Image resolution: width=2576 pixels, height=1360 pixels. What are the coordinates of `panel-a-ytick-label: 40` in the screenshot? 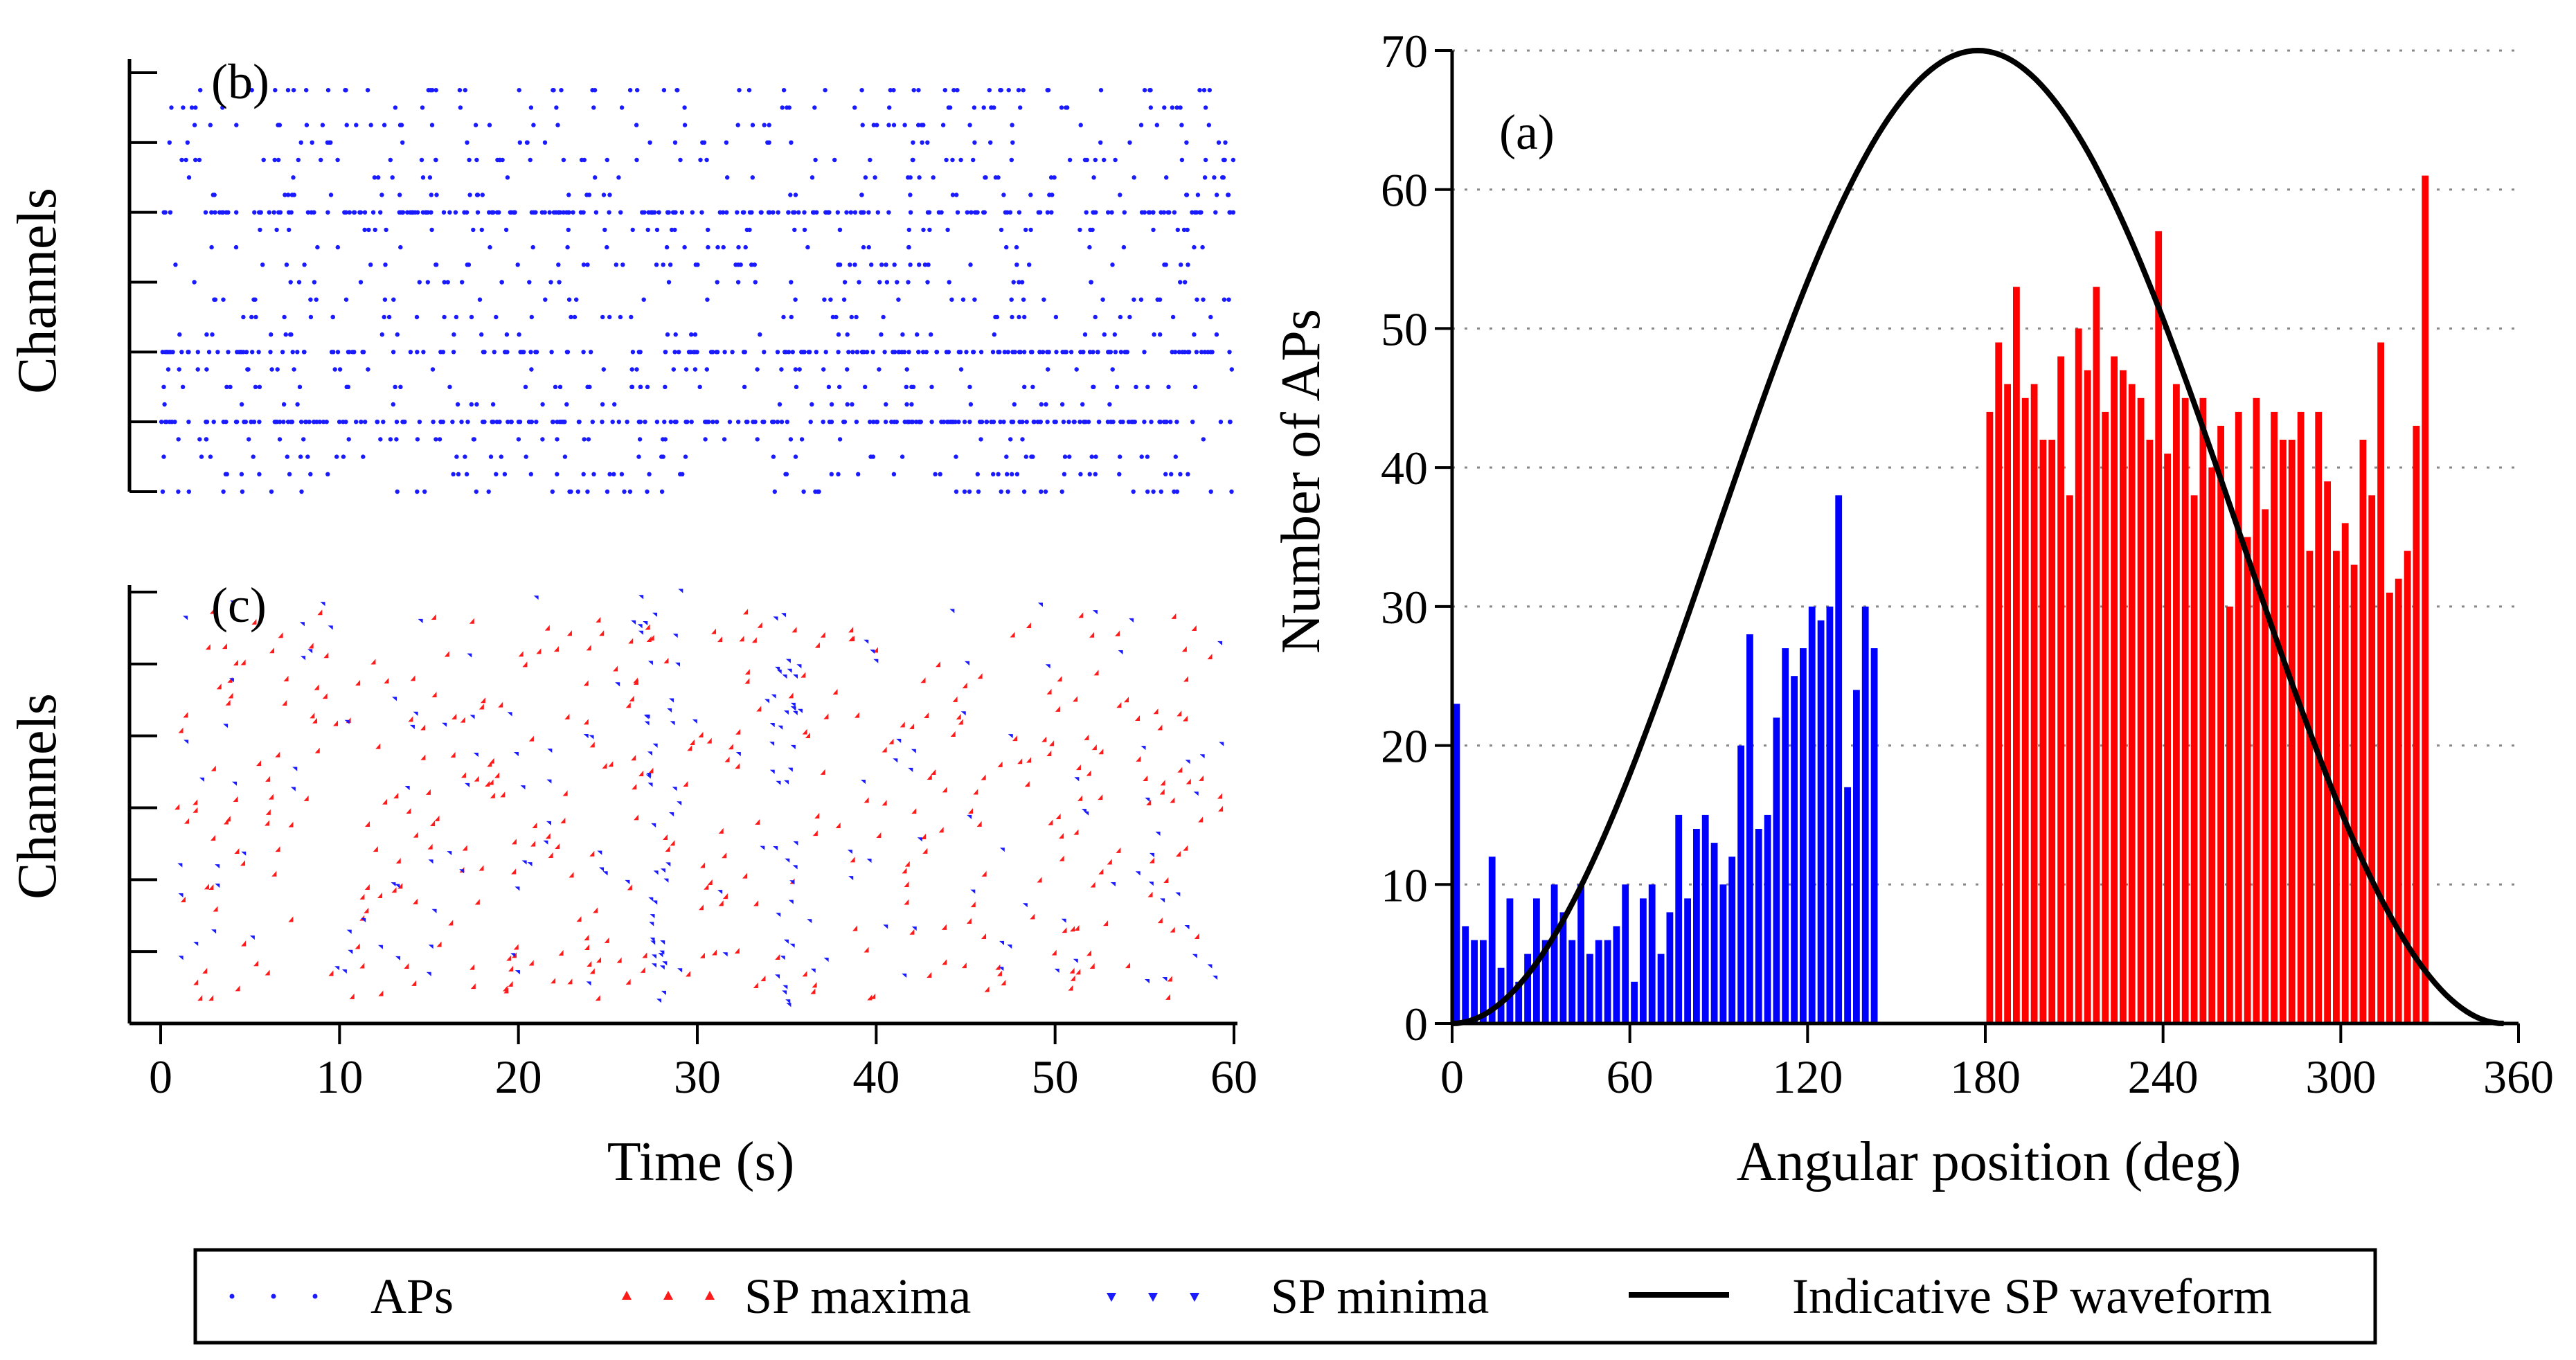 It's located at (1405, 468).